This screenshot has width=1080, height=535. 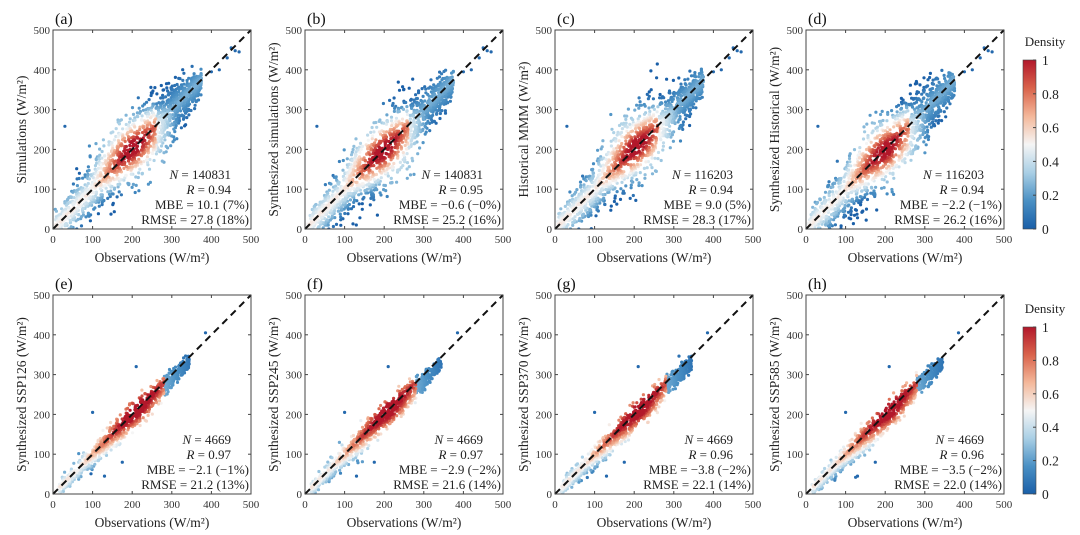 What do you see at coordinates (21, 130) in the screenshot?
I see `y-axis-label: Simulations (W/m²)` at bounding box center [21, 130].